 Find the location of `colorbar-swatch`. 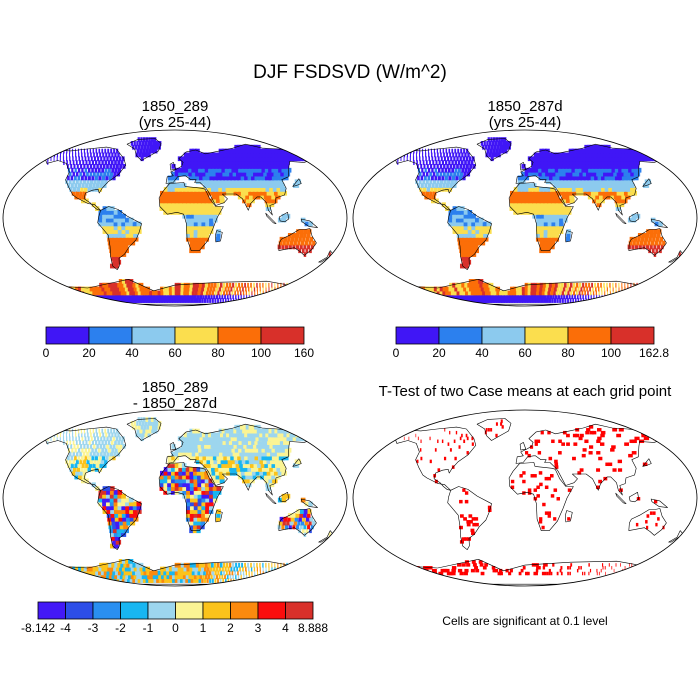

colorbar-swatch is located at coordinates (271, 610).